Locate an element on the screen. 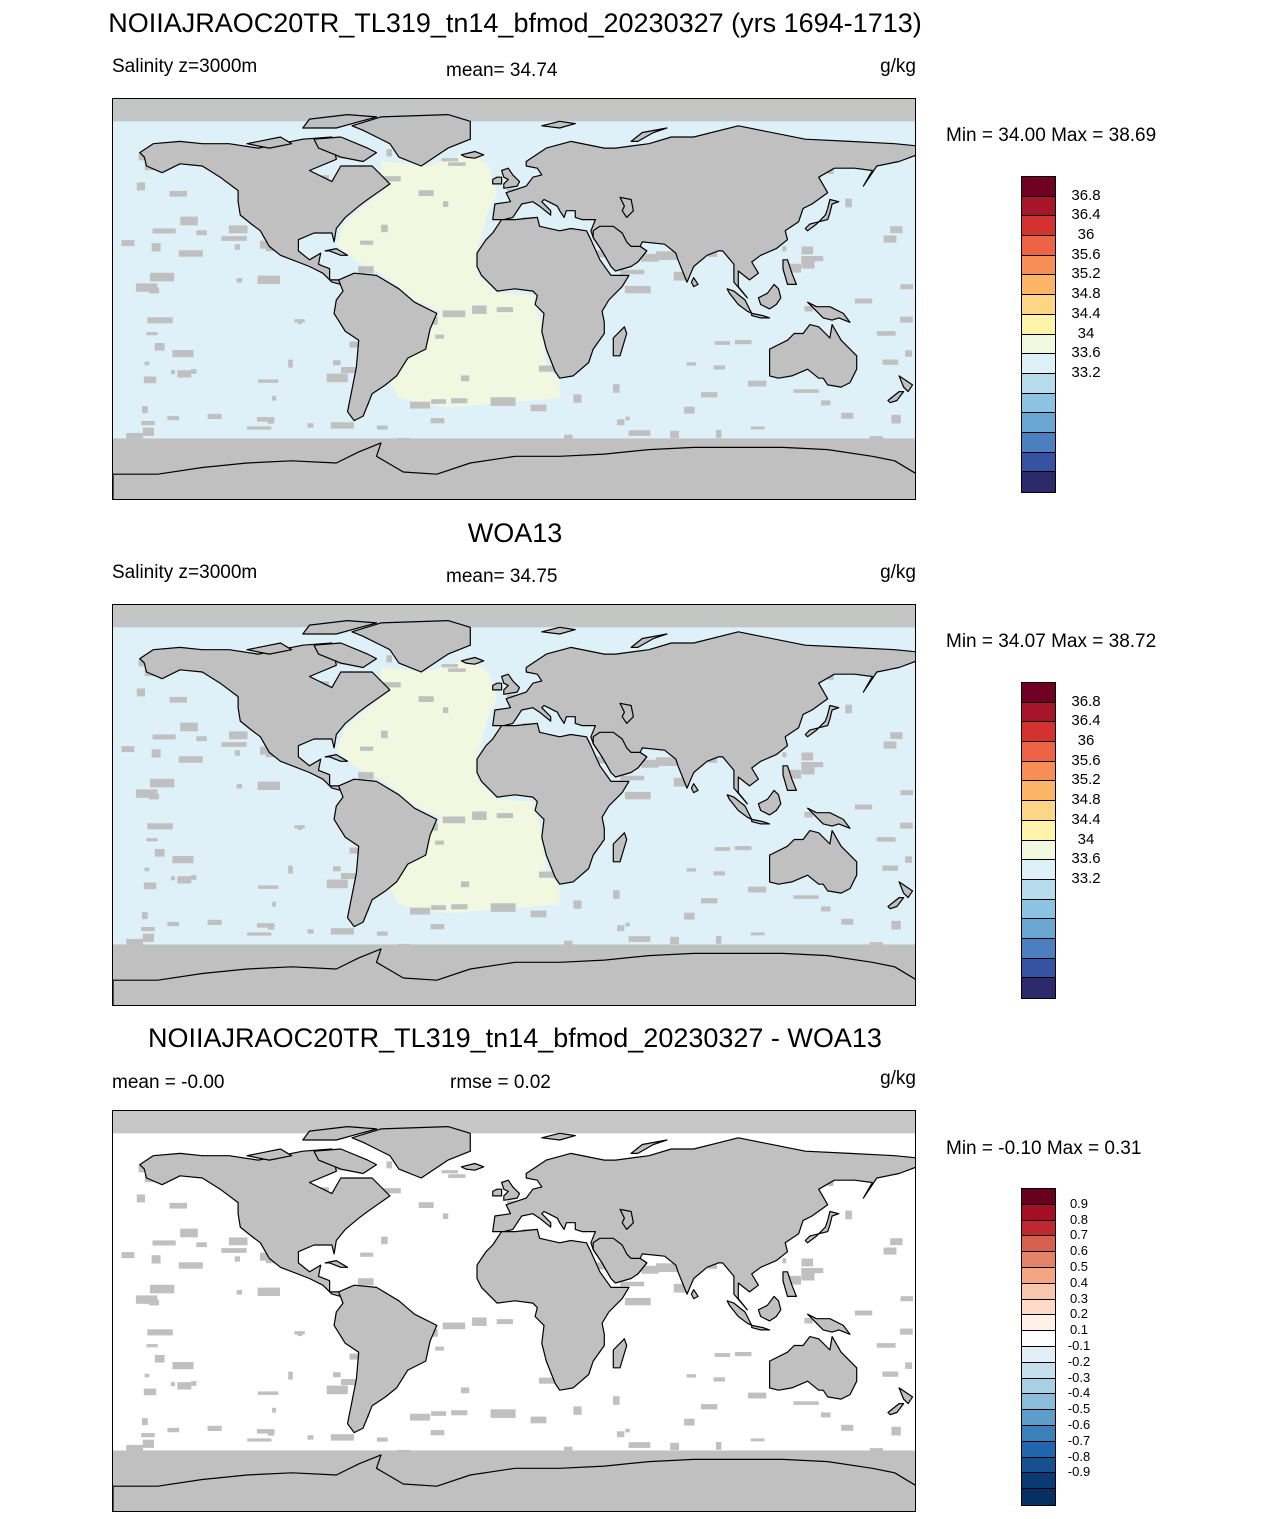 This screenshot has width=1285, height=1519. landmass-borneo is located at coordinates (769, 296).